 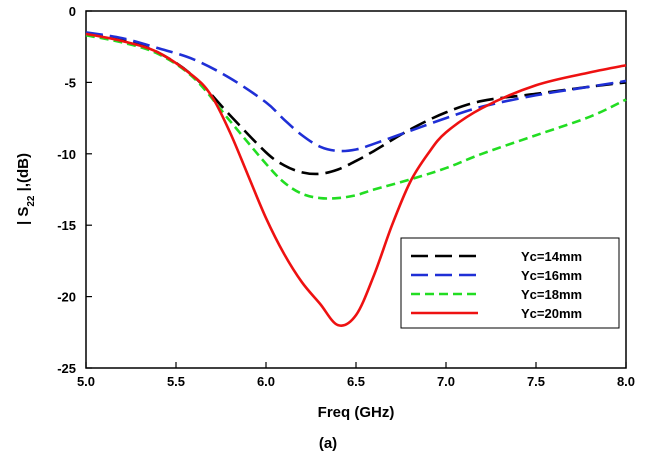 What do you see at coordinates (66, 154) in the screenshot?
I see `y-tick-label: -10` at bounding box center [66, 154].